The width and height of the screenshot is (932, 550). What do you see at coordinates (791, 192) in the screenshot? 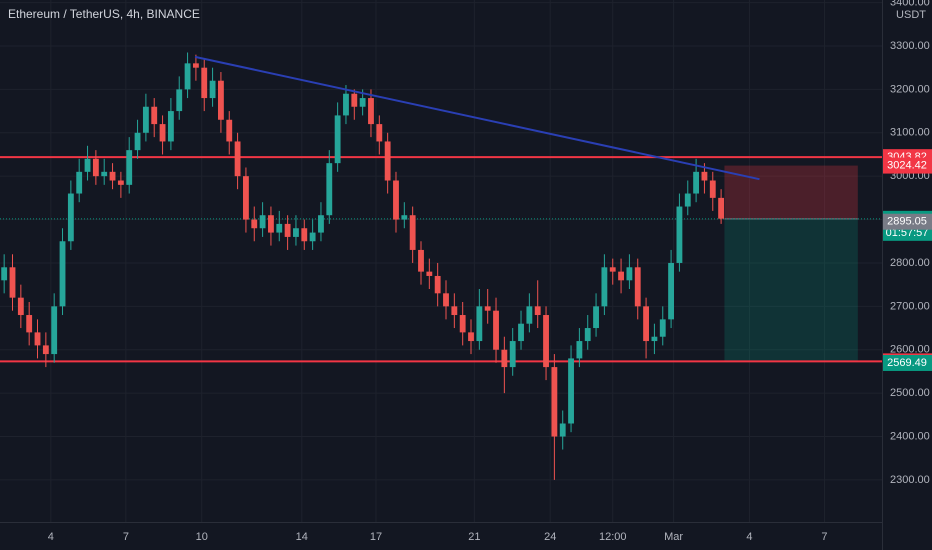
I see `stop-zone` at bounding box center [791, 192].